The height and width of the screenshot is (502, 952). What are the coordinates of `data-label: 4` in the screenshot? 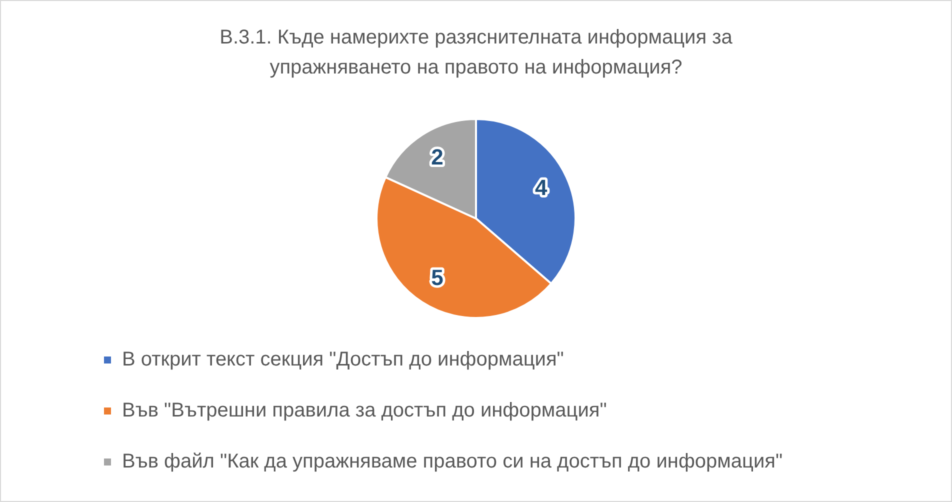 It's located at (541, 187).